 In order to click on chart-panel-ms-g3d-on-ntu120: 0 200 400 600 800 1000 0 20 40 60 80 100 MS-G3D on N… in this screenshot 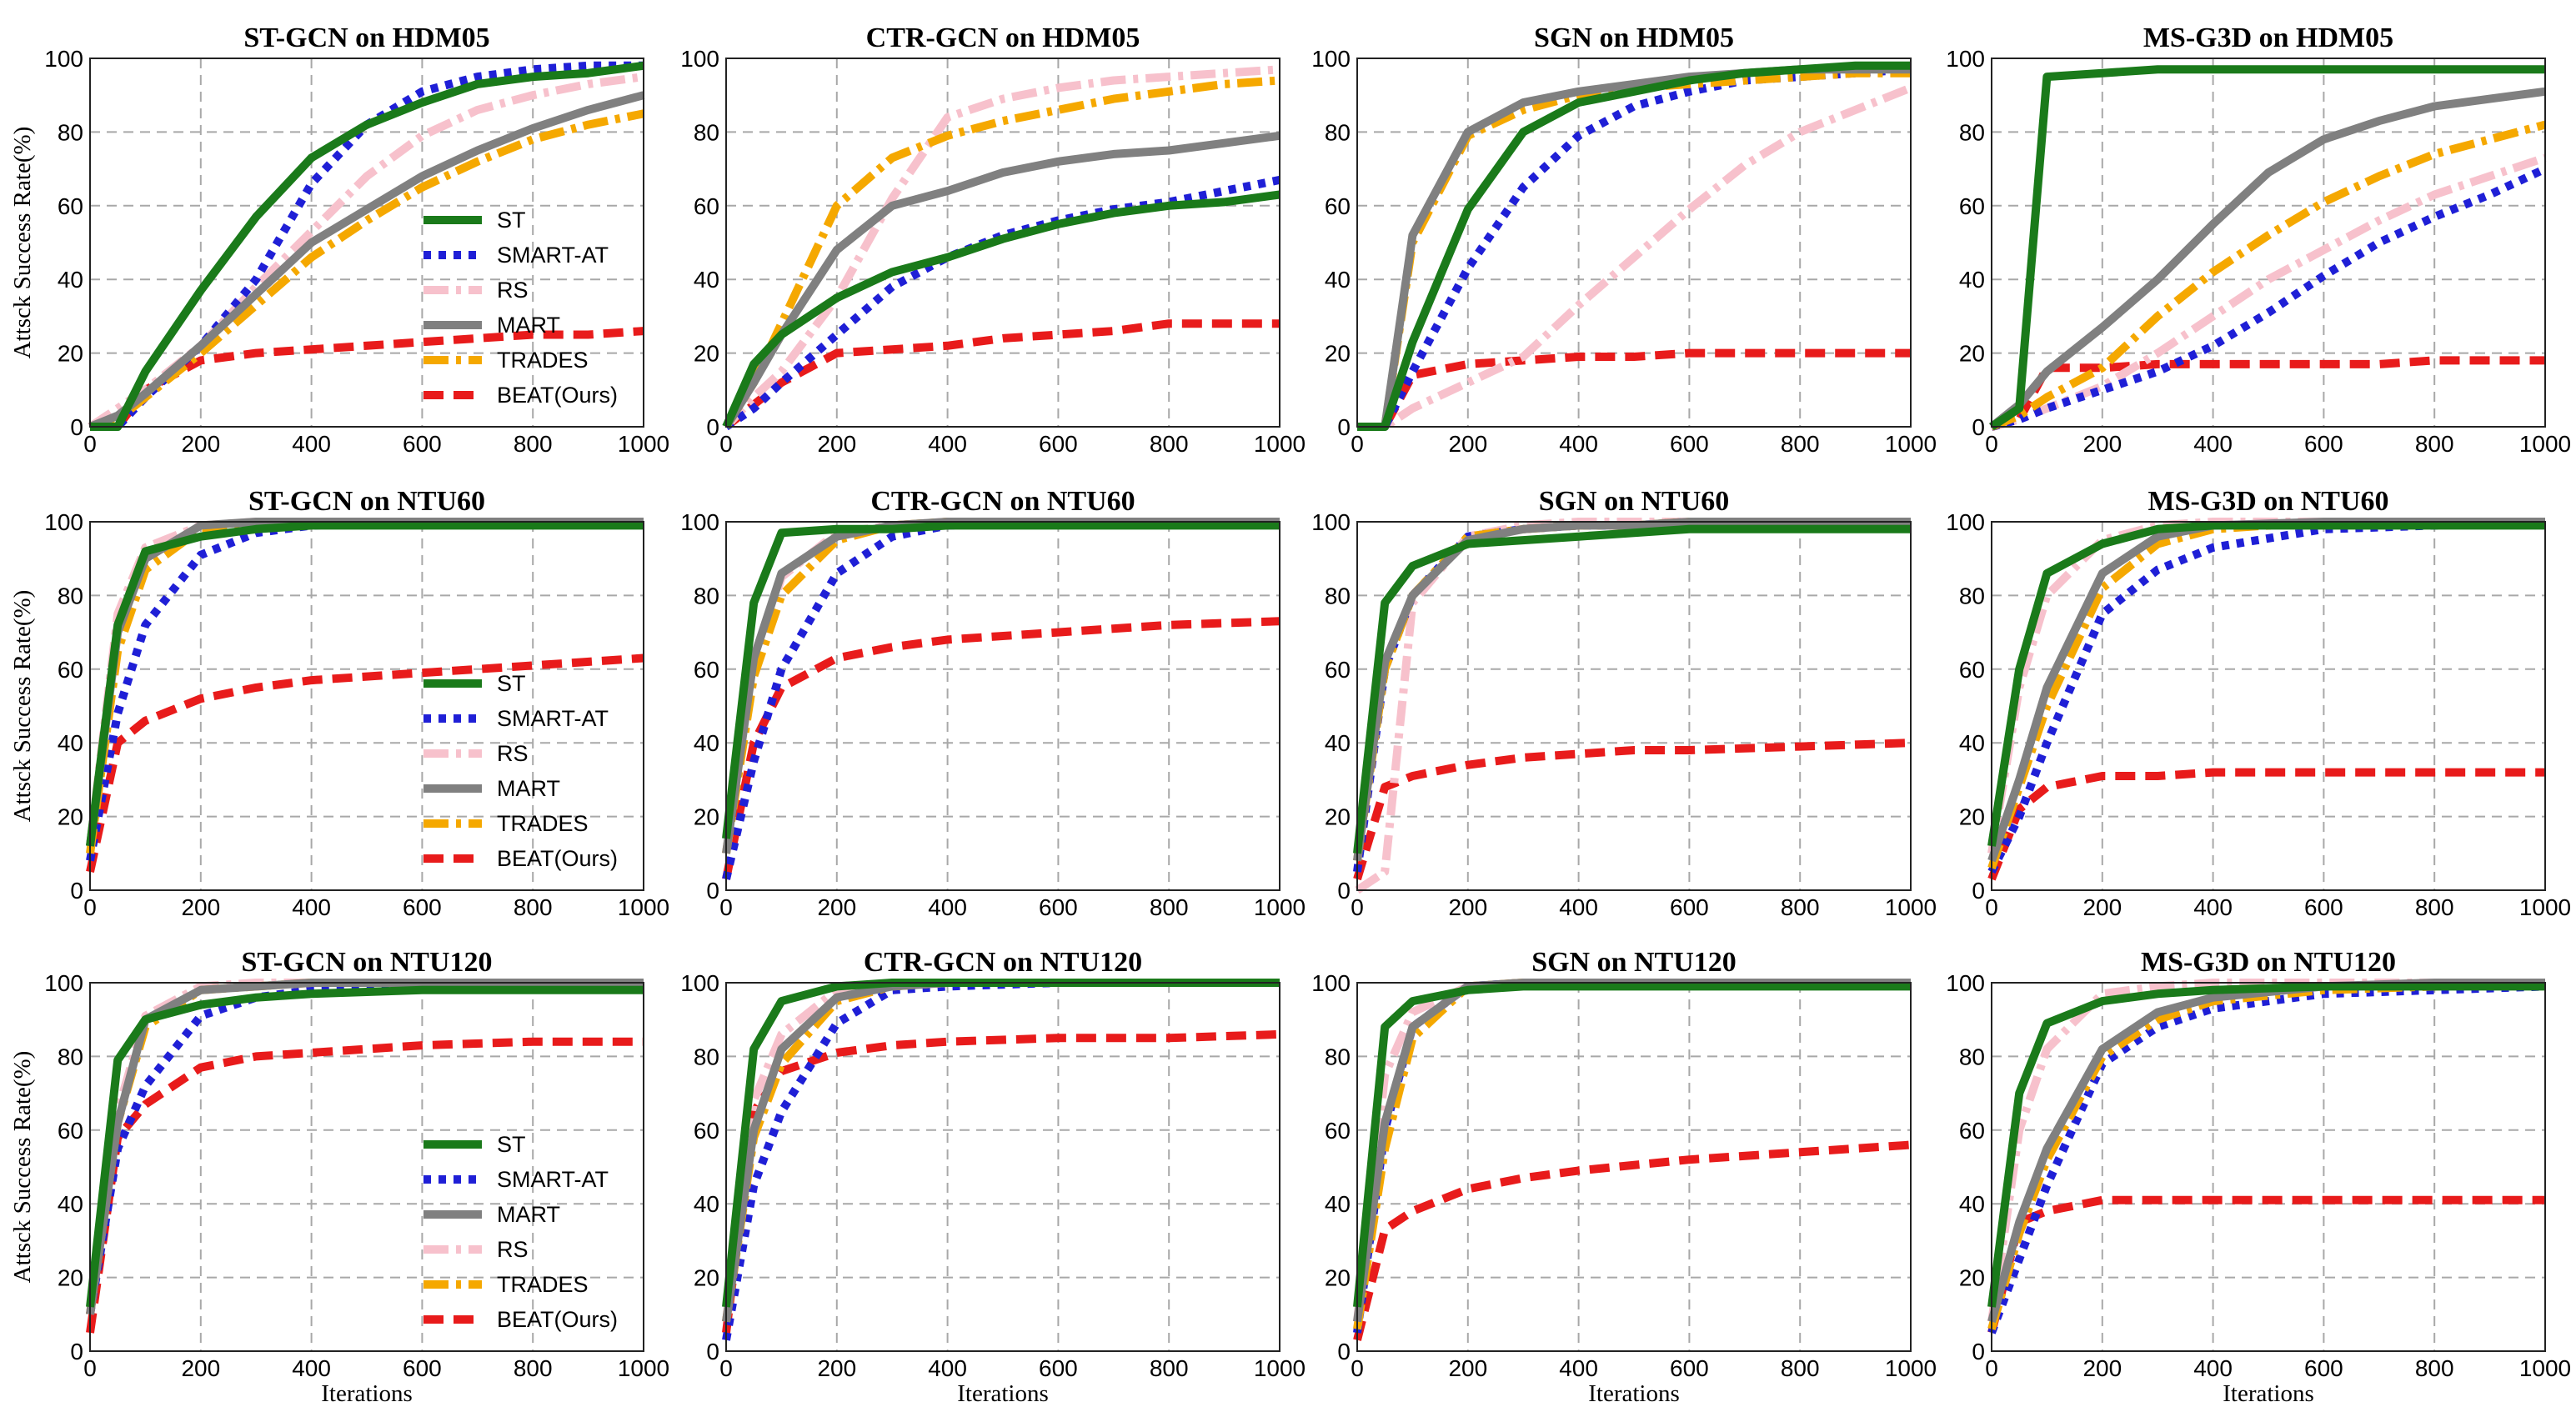, I will do `click(2258, 1174)`.